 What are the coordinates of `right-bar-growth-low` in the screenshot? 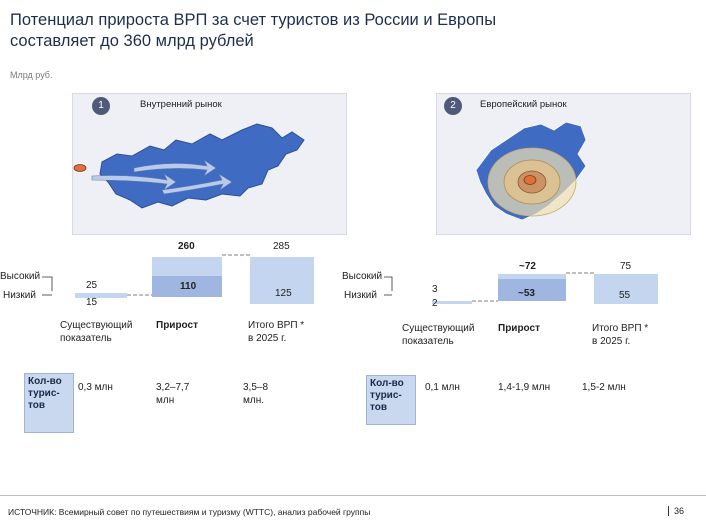 It's located at (532, 290).